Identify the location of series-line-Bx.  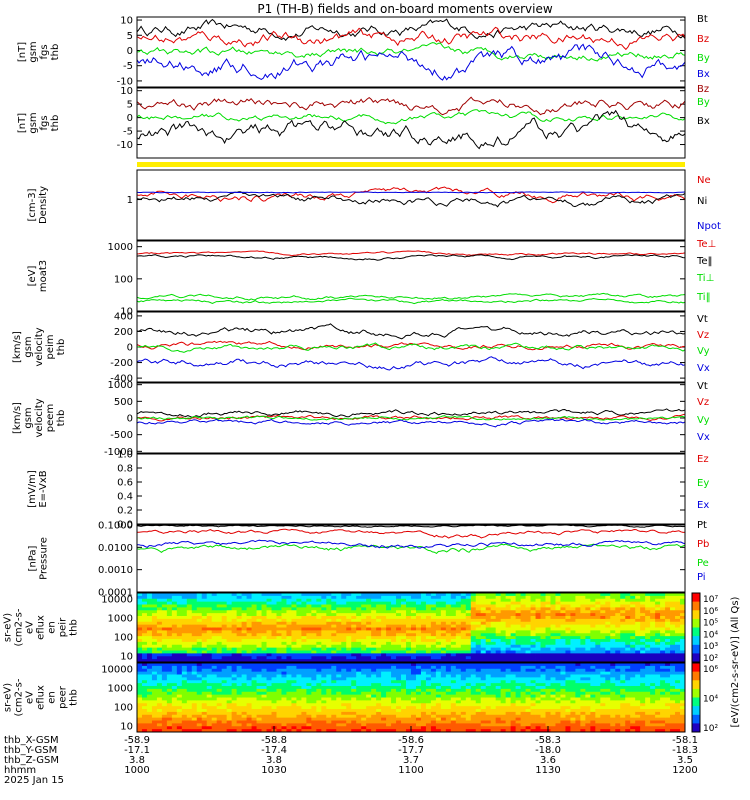
(411, 129).